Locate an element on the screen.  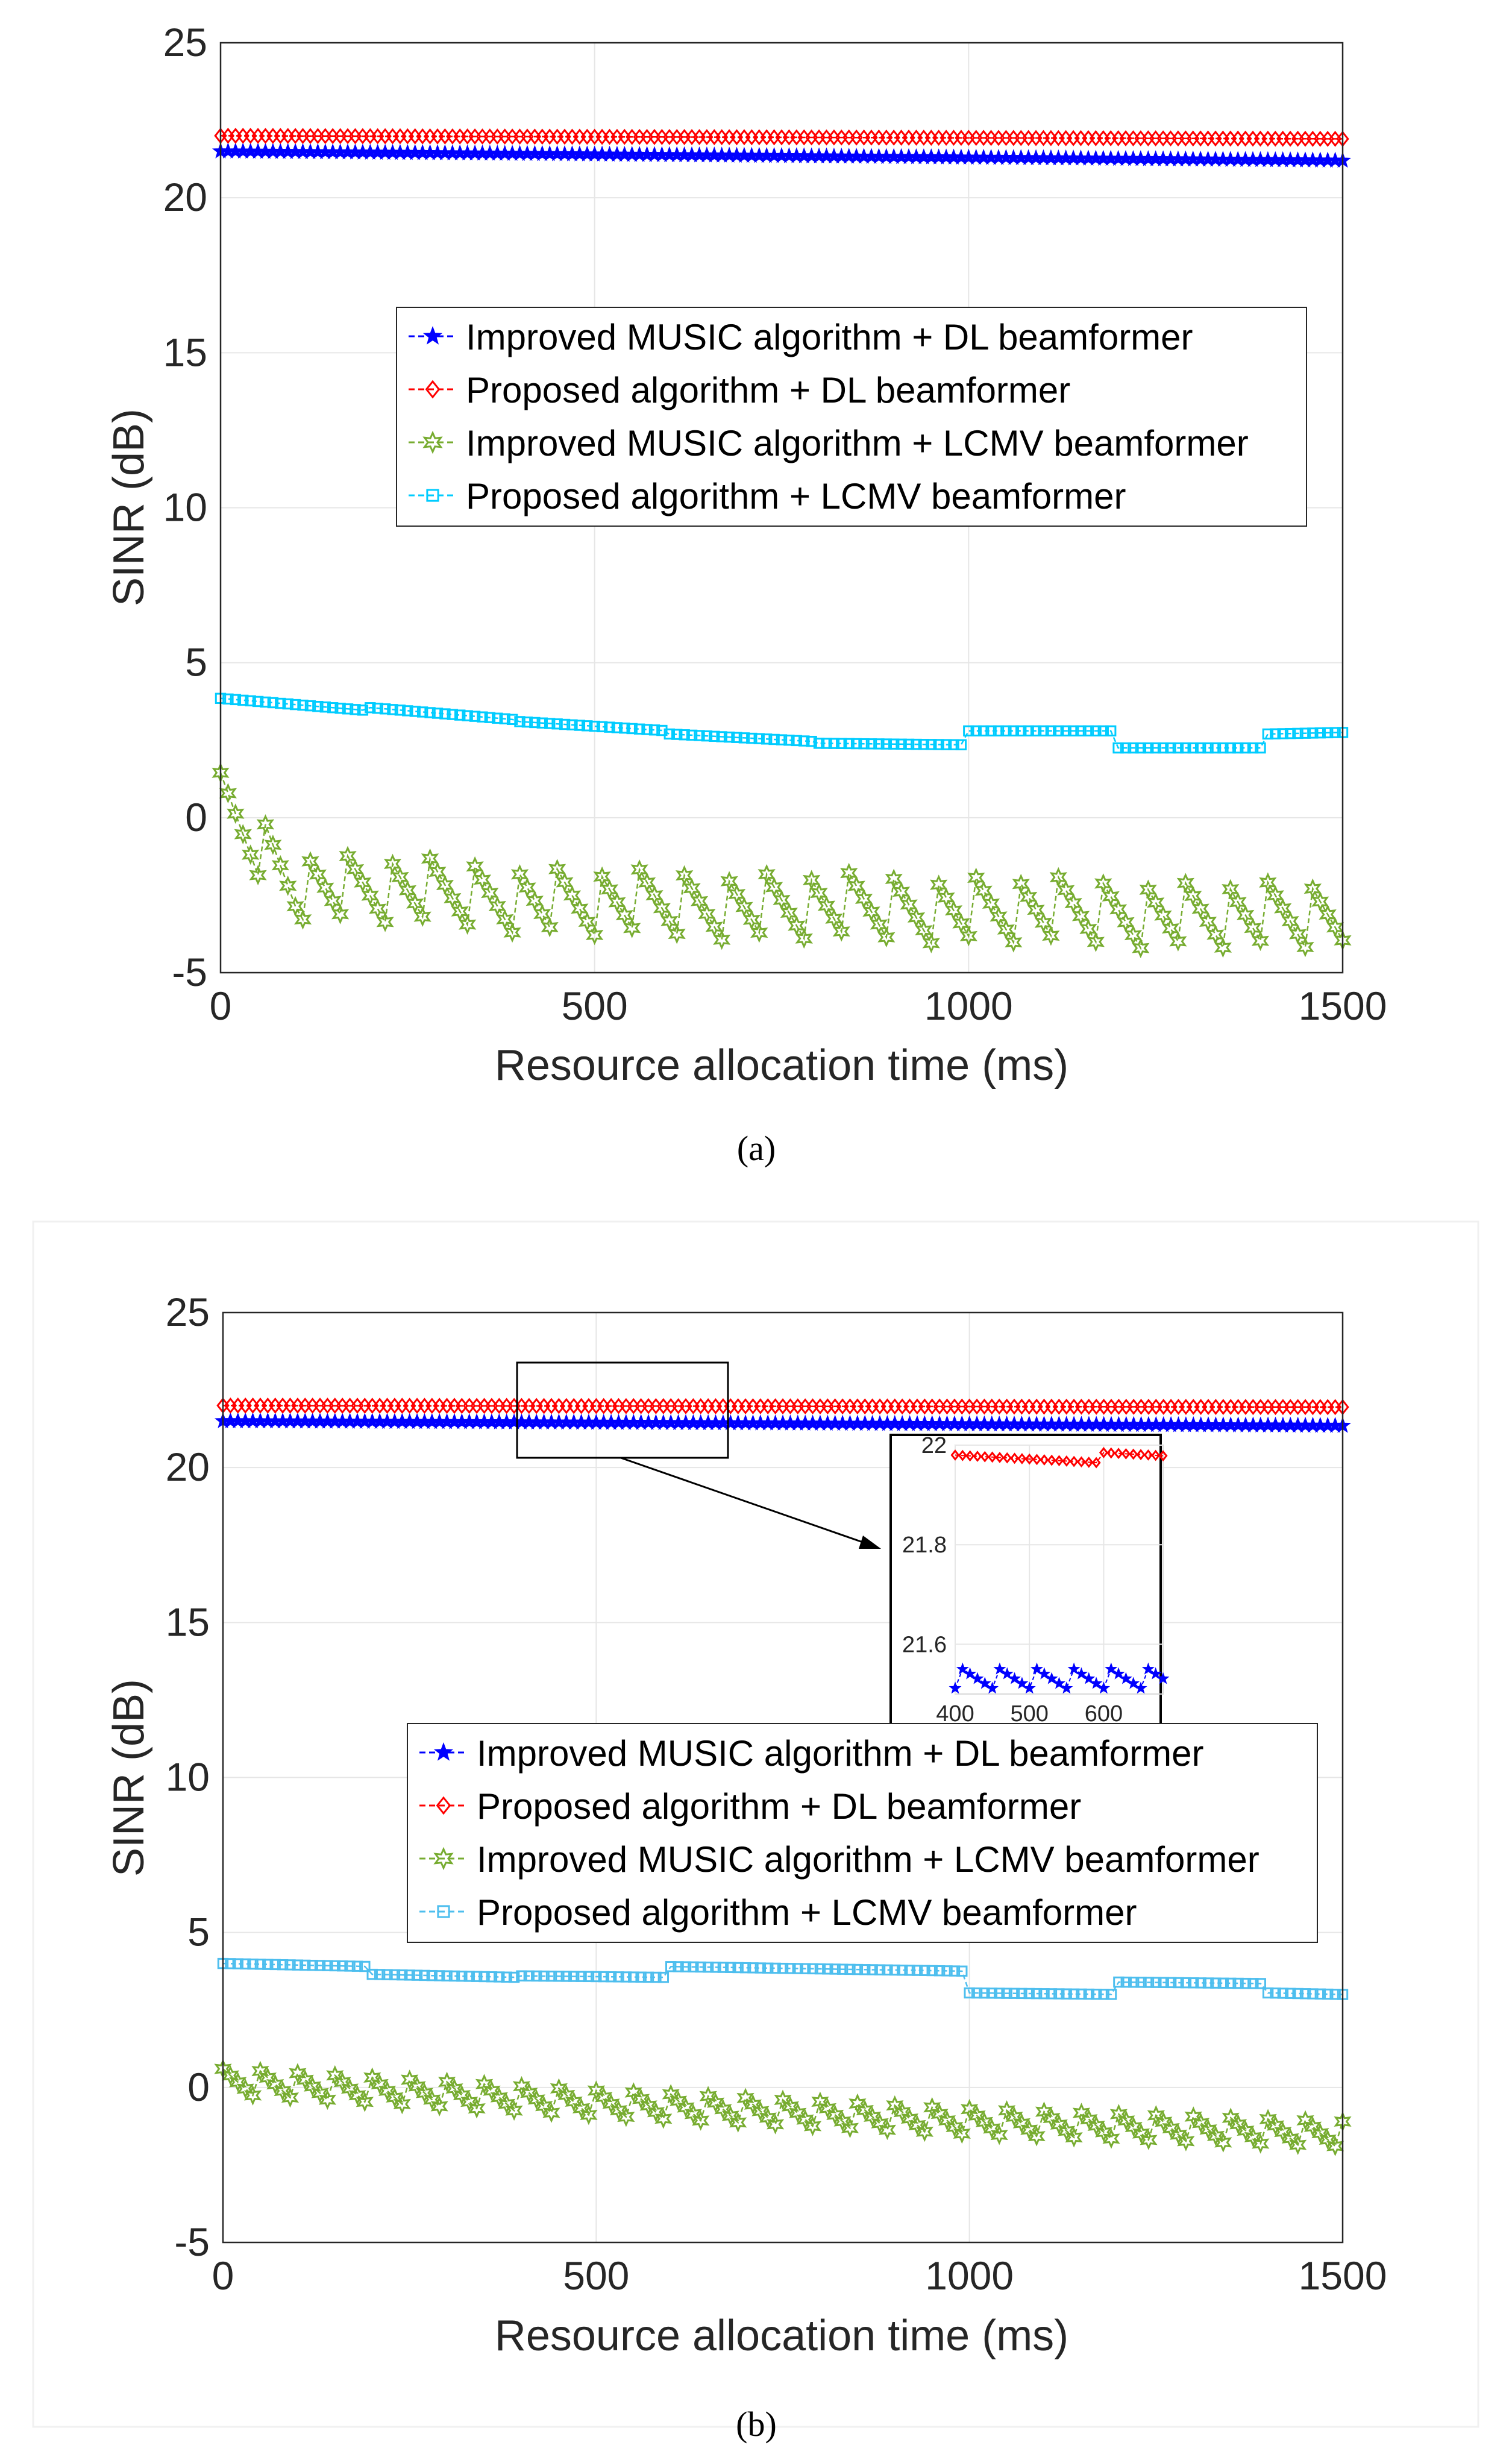
inset-series-line is located at coordinates (1059, 1458).